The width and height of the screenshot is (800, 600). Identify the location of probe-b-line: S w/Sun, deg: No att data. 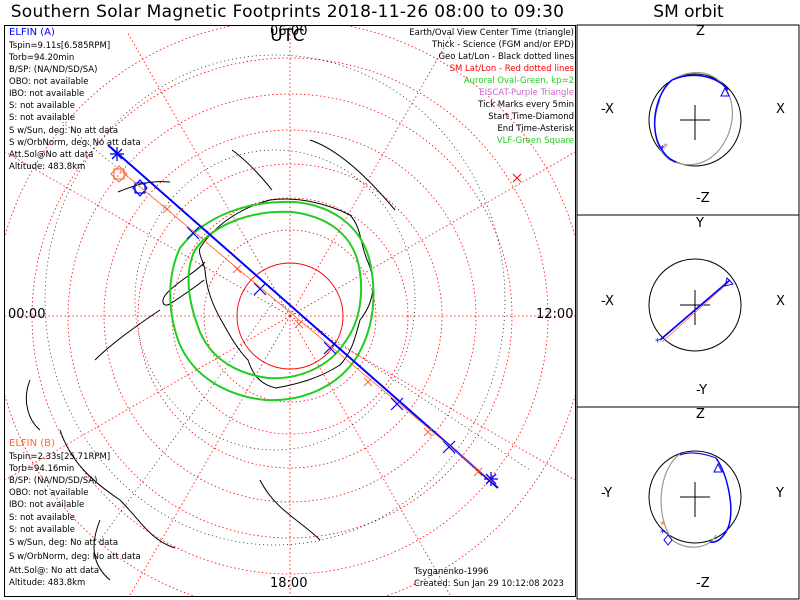
(64, 543).